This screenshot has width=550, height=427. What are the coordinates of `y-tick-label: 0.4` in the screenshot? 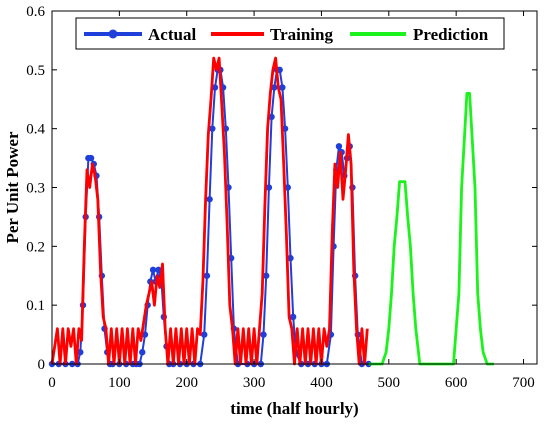 It's located at (35, 130).